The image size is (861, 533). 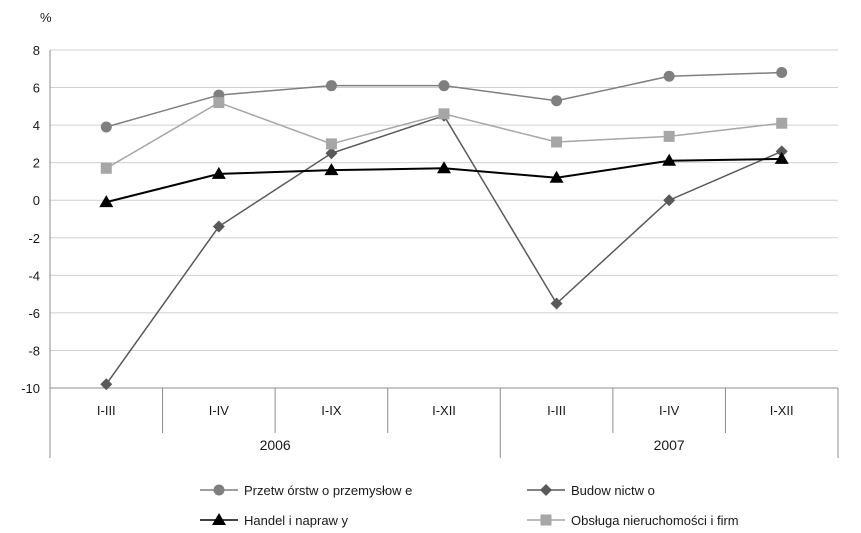 I want to click on y-tick-label: 2, so click(x=36, y=163).